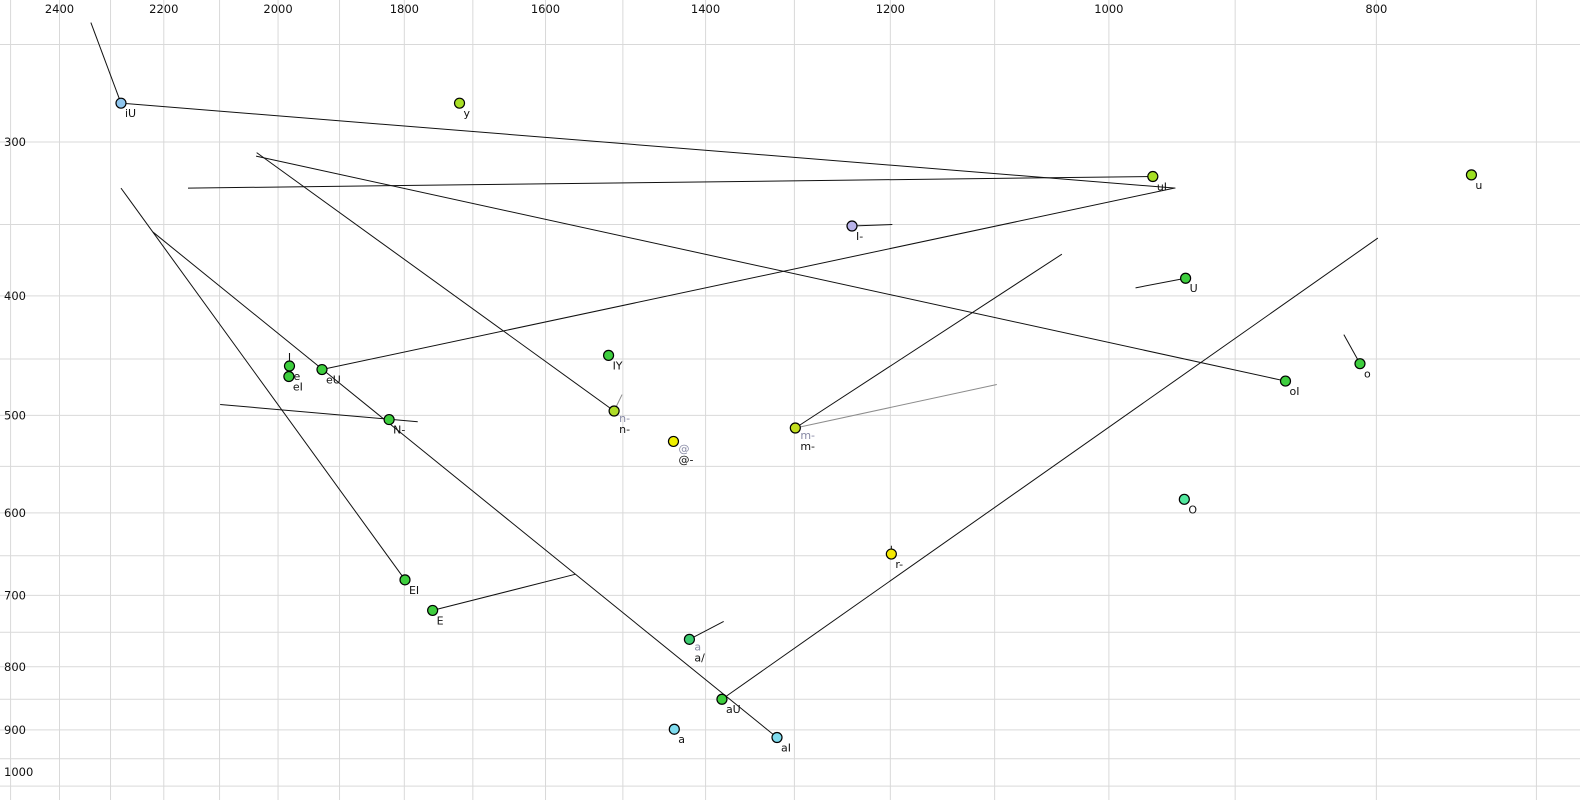  What do you see at coordinates (670, 182) in the screenshot?
I see `tail-uI-tail` at bounding box center [670, 182].